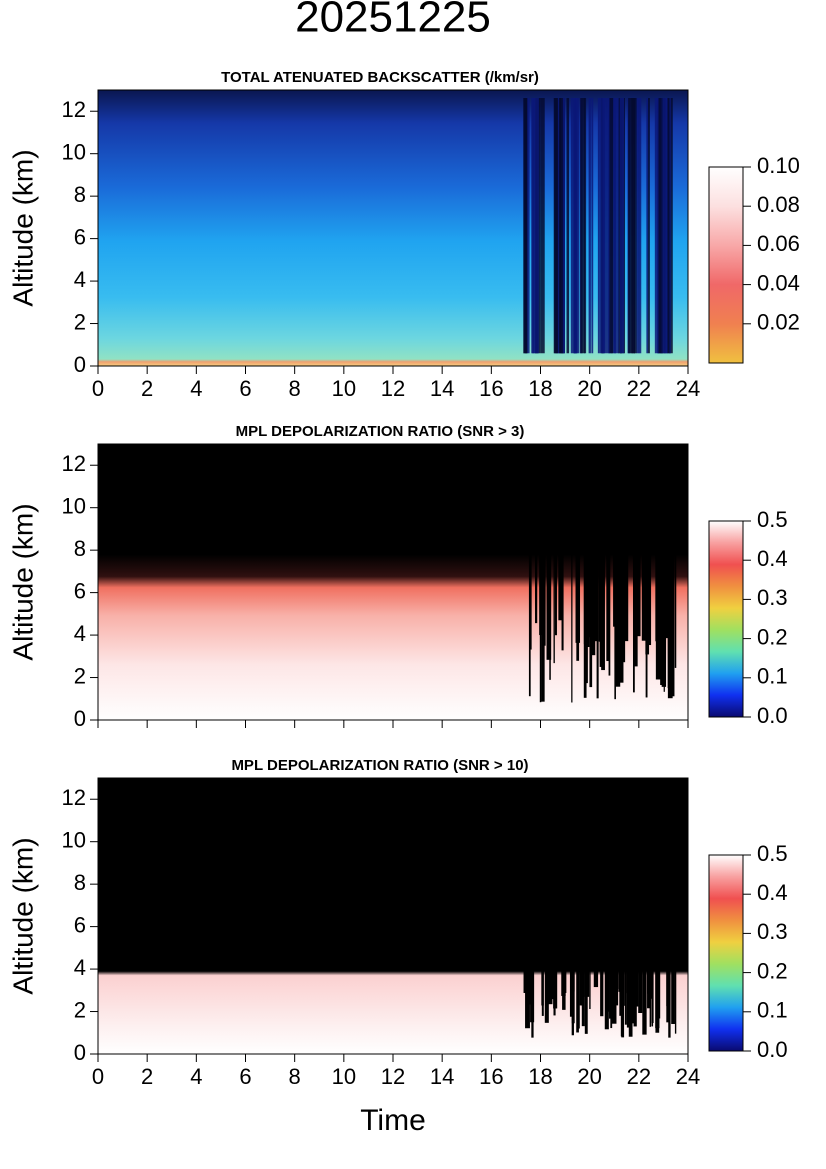  What do you see at coordinates (589, 388) in the screenshot?
I see `x-tick-label: 20` at bounding box center [589, 388].